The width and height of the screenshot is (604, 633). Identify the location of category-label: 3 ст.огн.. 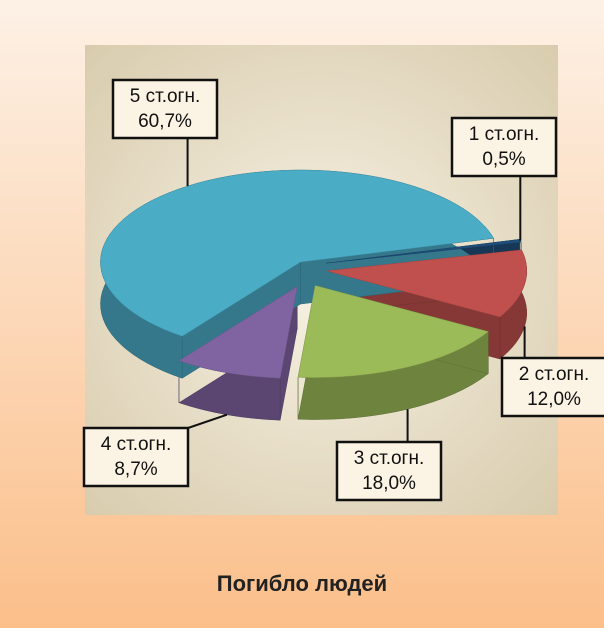
(389, 458).